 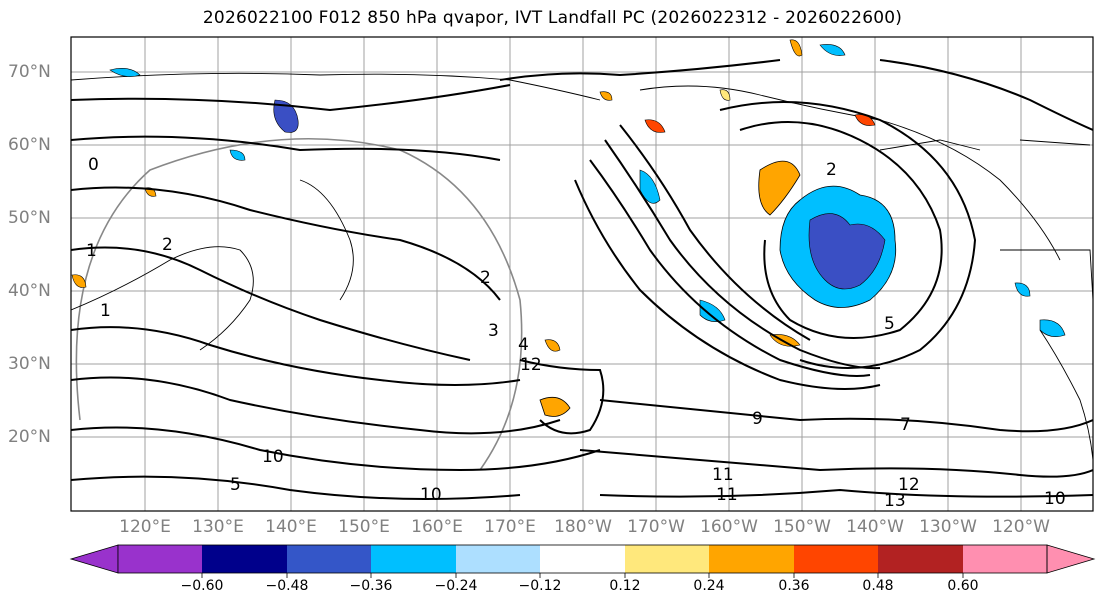 What do you see at coordinates (202, 586) in the screenshot?
I see `colorbar-tick-label: −0.60` at bounding box center [202, 586].